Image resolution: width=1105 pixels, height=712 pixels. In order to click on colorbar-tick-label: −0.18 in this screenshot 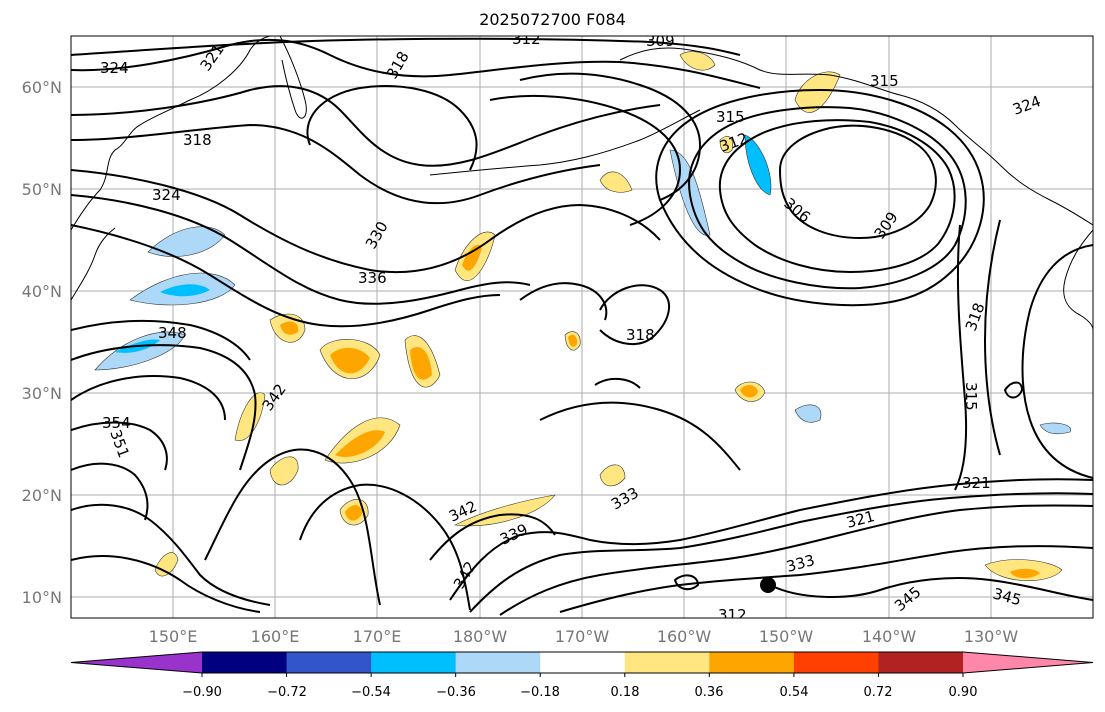, I will do `click(540, 692)`.